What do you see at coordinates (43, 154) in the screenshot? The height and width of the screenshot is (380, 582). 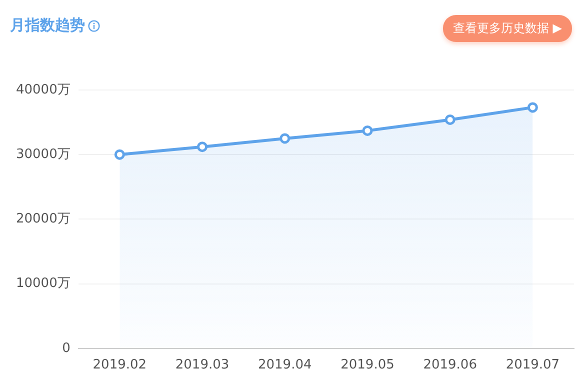 I see `y-tick-label: 30000万` at bounding box center [43, 154].